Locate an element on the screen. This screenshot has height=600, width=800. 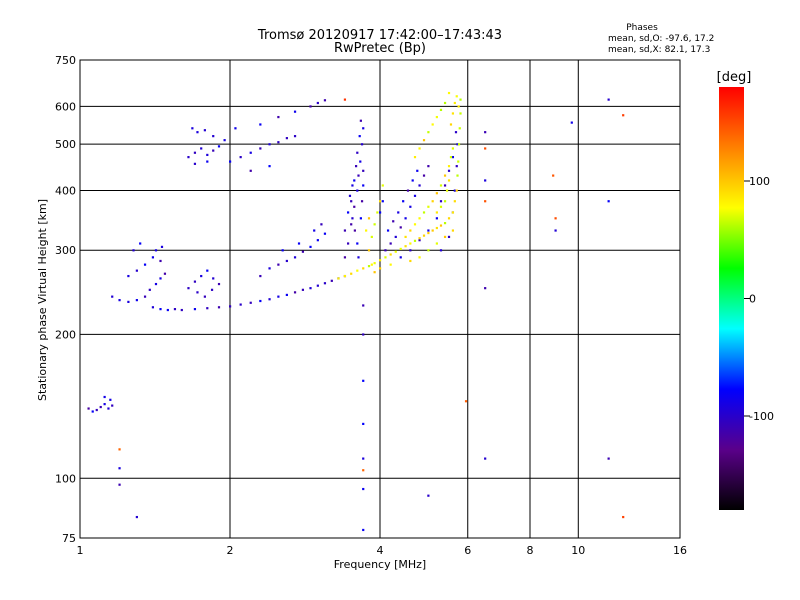
y-tick-label: 600 is located at coordinates (65, 106).